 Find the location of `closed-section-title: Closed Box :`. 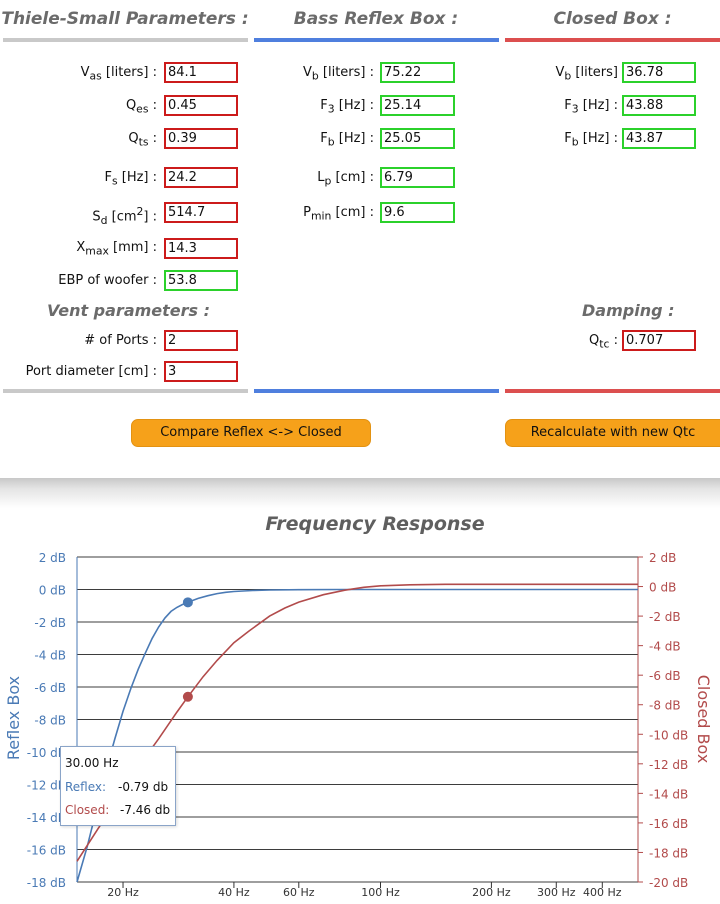

closed-section-title: Closed Box : is located at coordinates (612, 19).